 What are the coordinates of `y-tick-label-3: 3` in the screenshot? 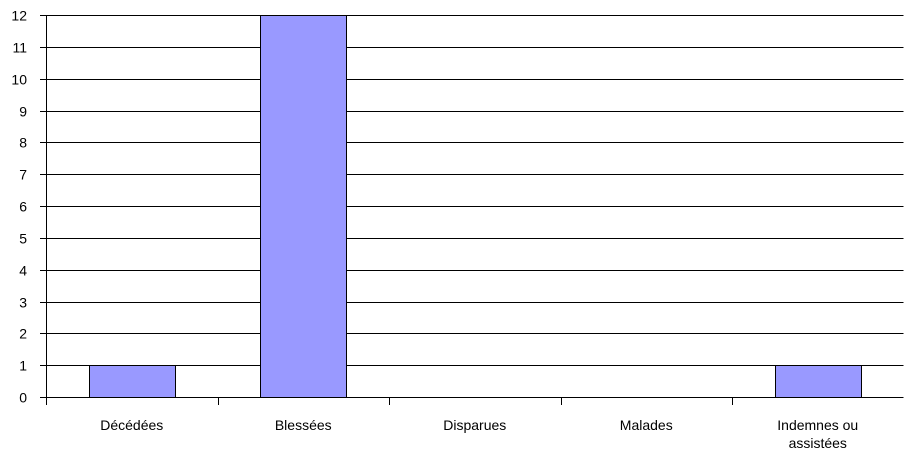 It's located at (23, 303).